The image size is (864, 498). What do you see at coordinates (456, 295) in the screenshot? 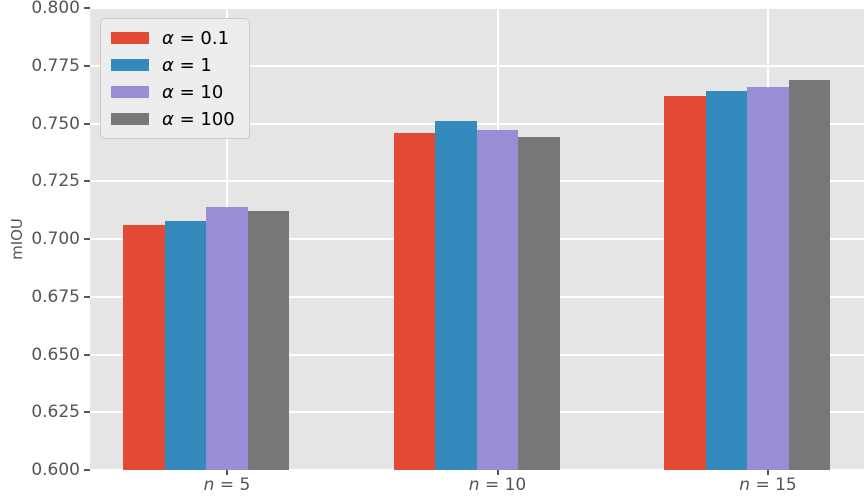
I see `bar-α=1-n=10` at bounding box center [456, 295].